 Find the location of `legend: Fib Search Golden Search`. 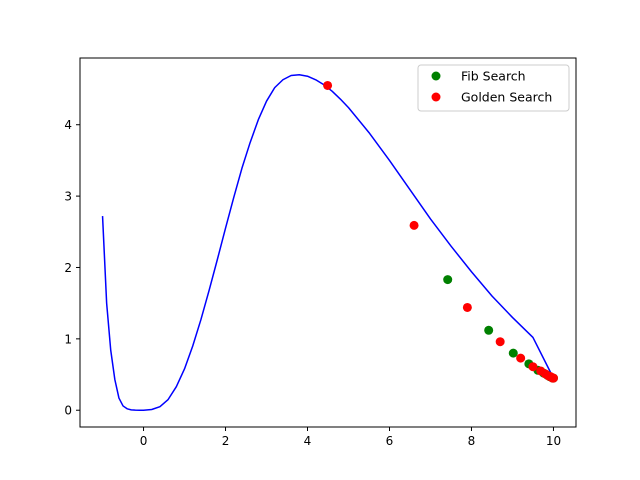

legend: Fib Search Golden Search is located at coordinates (493, 88).